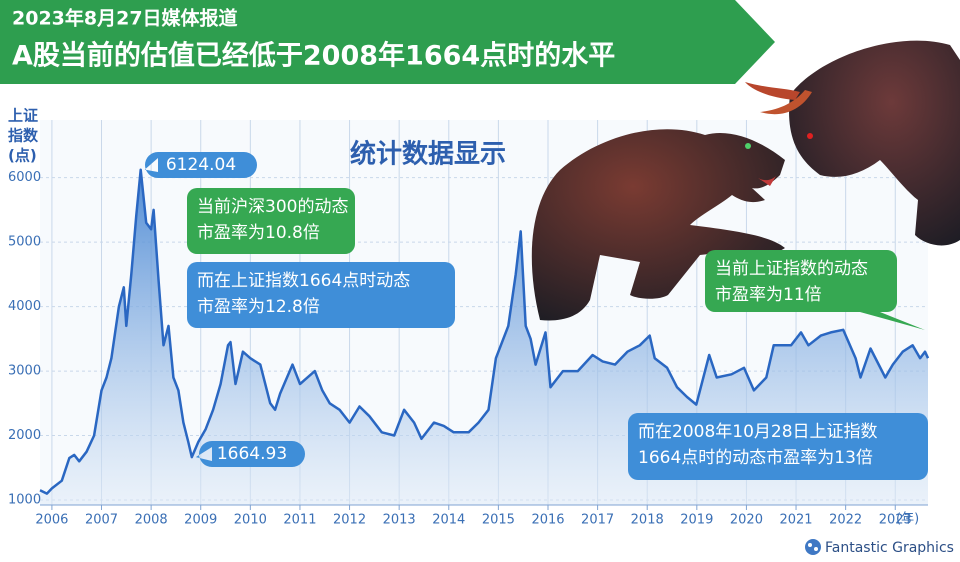 The image size is (960, 562). Describe the element at coordinates (125, 18) in the screenshot. I see `kicker: 2023年8月27日媒体报道` at that location.